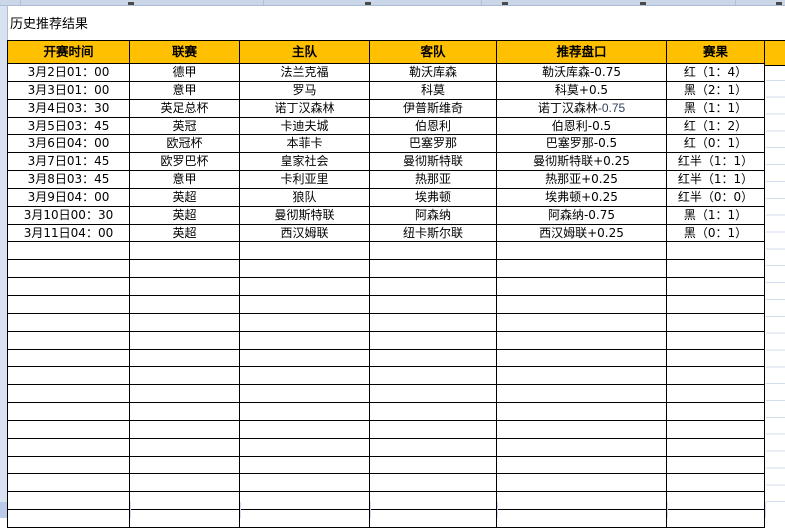  What do you see at coordinates (304, 126) in the screenshot?
I see `cell-home-team: 卡迪夫城` at bounding box center [304, 126].